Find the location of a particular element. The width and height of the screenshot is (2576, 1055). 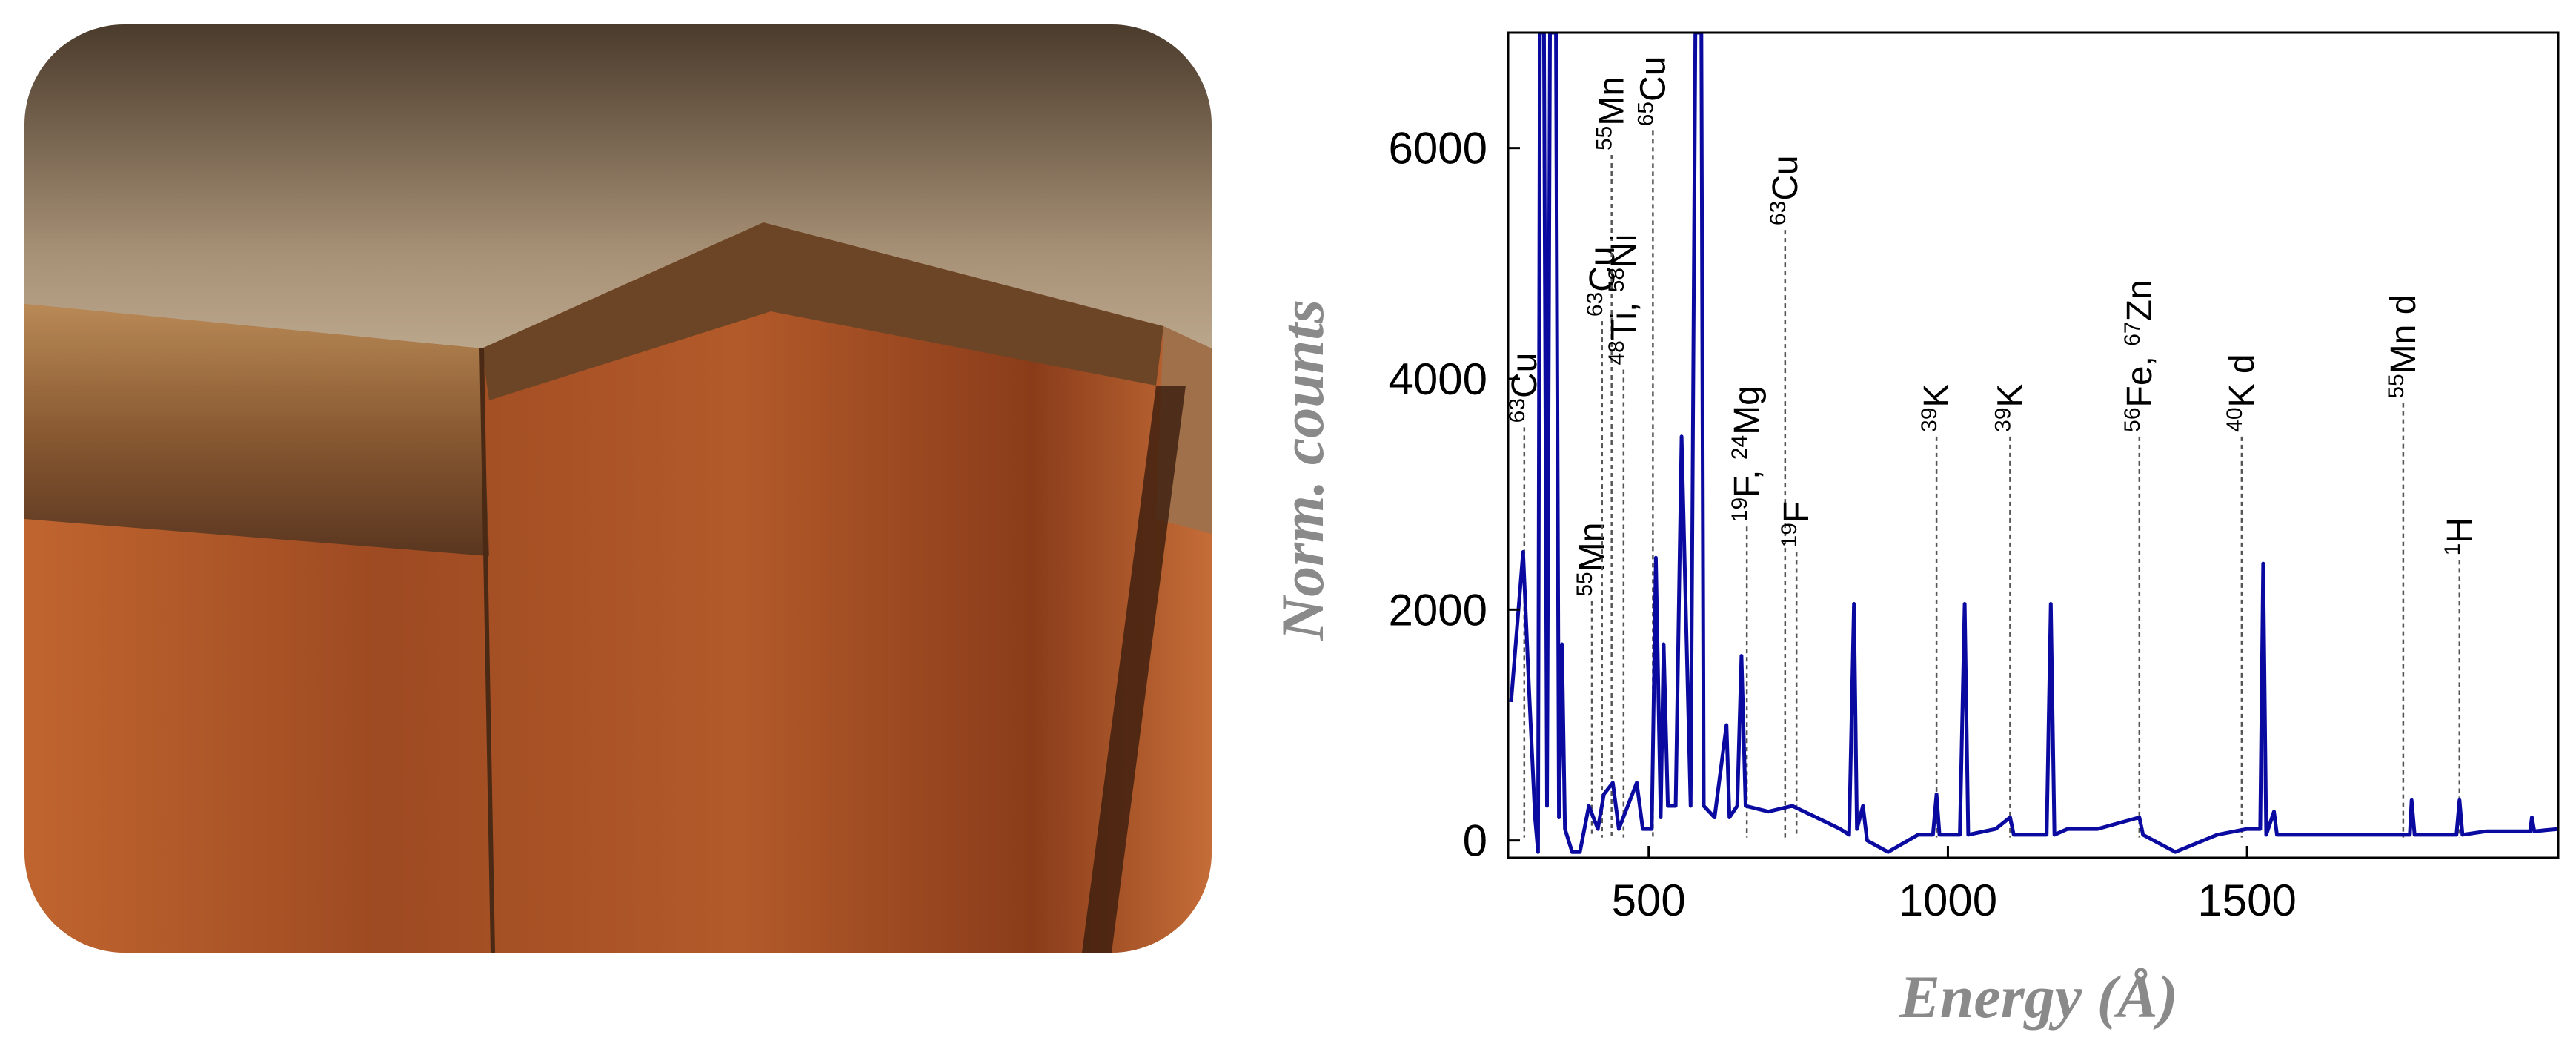

annotation-label: 19F is located at coordinates (1797, 524).